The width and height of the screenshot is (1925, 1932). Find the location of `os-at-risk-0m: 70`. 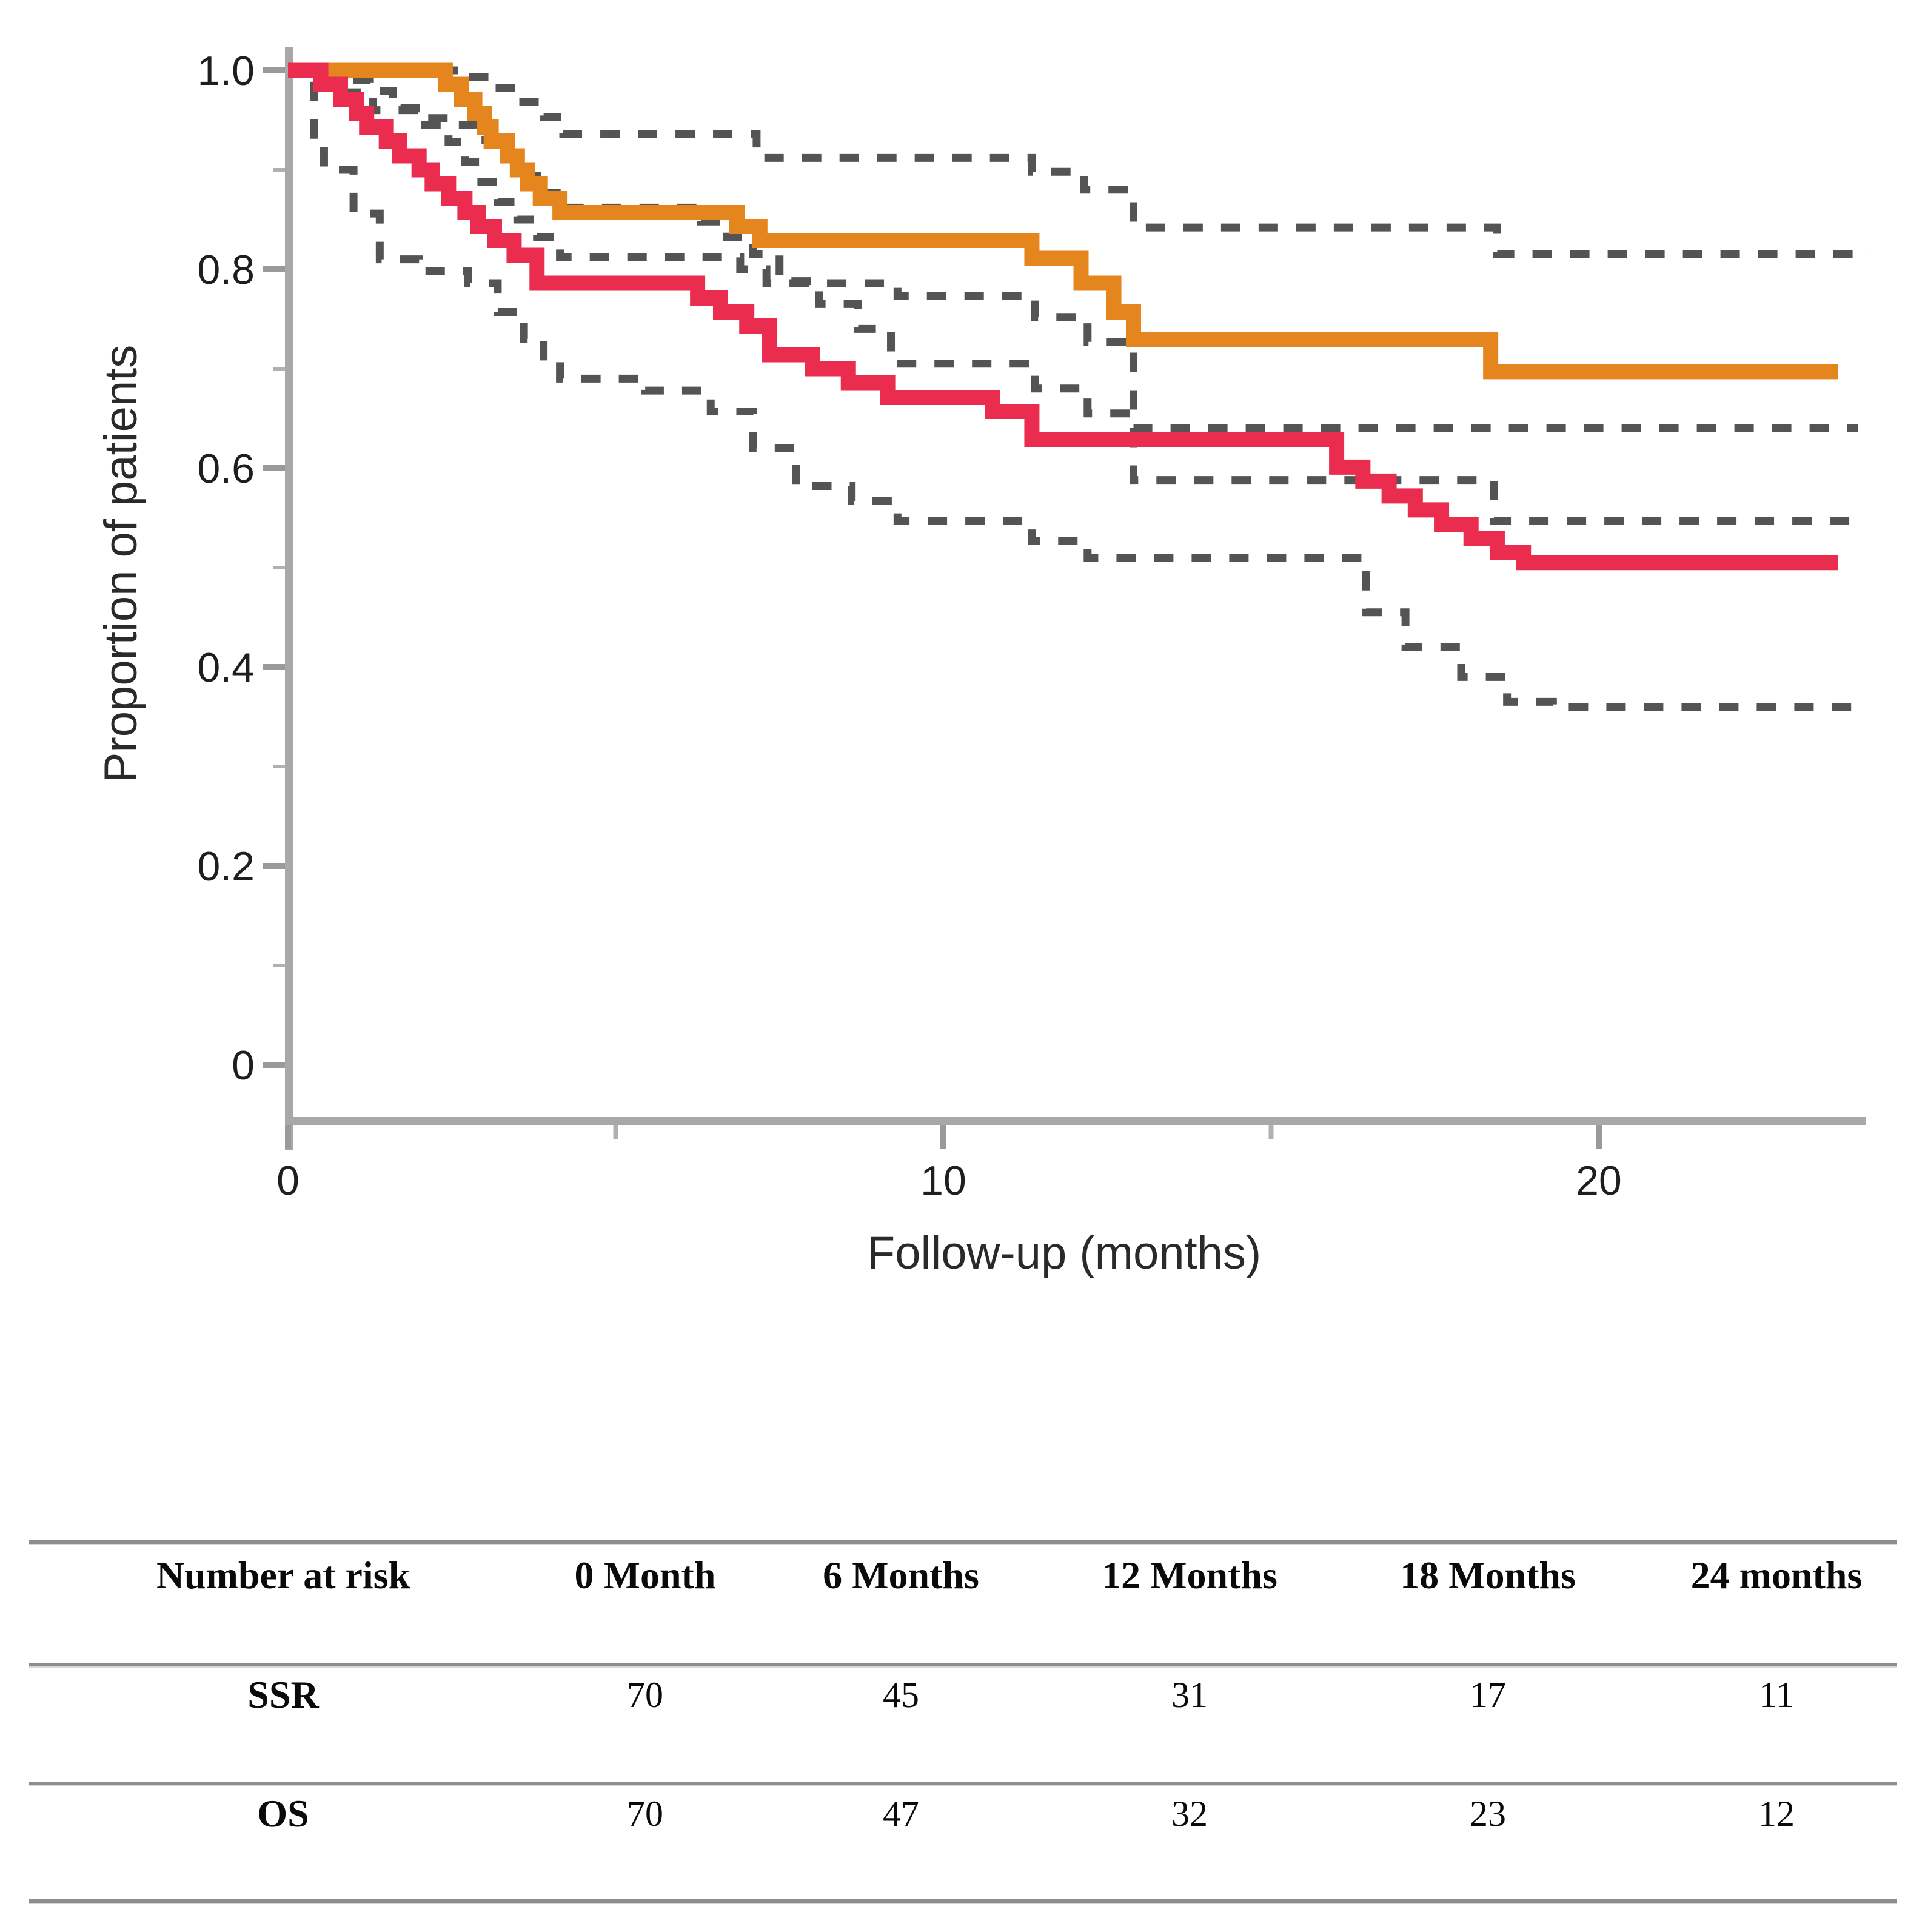

os-at-risk-0m: 70 is located at coordinates (645, 1814).